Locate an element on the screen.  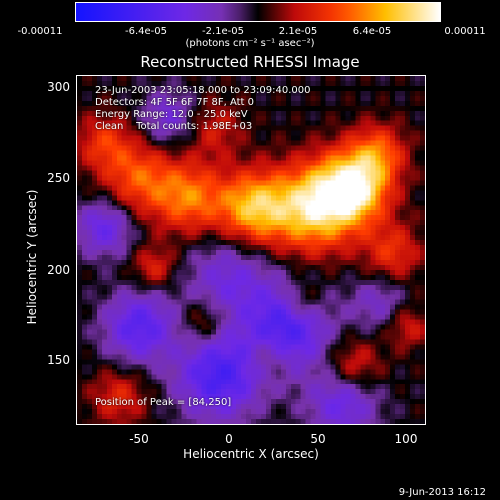
y-tick-label: 250 is located at coordinates (58, 178).